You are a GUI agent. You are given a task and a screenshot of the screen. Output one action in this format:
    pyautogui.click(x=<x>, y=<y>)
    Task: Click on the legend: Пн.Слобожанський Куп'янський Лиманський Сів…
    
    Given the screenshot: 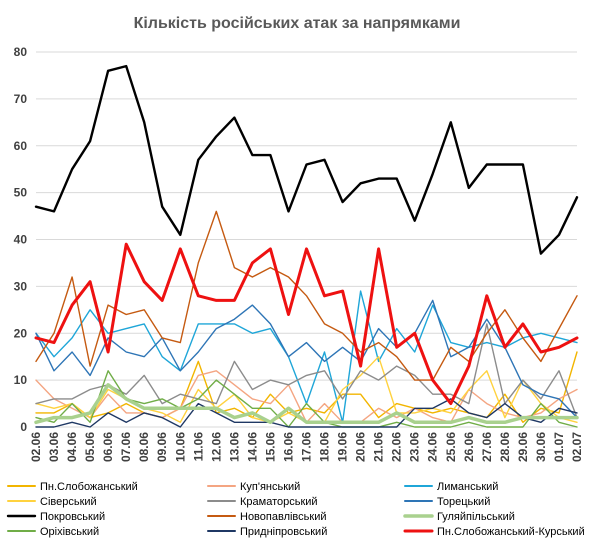 What is the action you would take?
    pyautogui.click(x=295, y=509)
    